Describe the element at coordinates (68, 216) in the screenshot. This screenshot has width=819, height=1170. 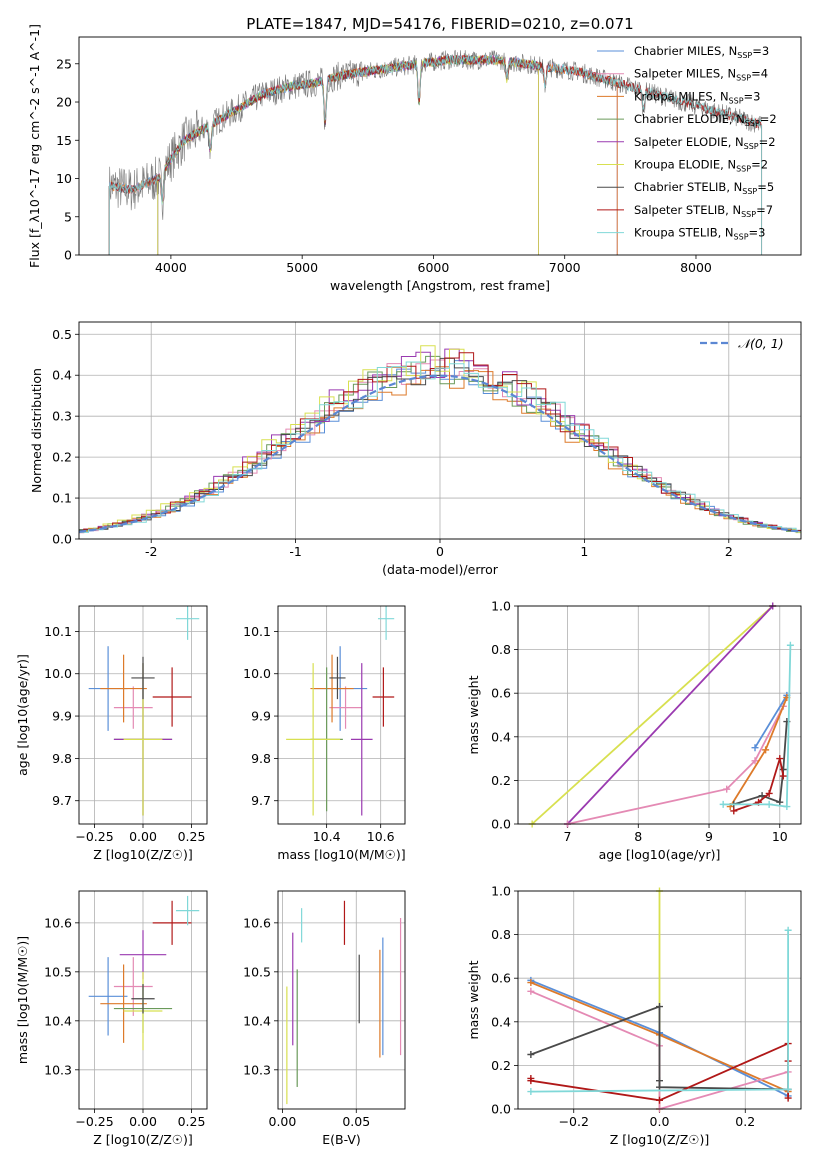
I see `y-tick-label: 5` at that location.